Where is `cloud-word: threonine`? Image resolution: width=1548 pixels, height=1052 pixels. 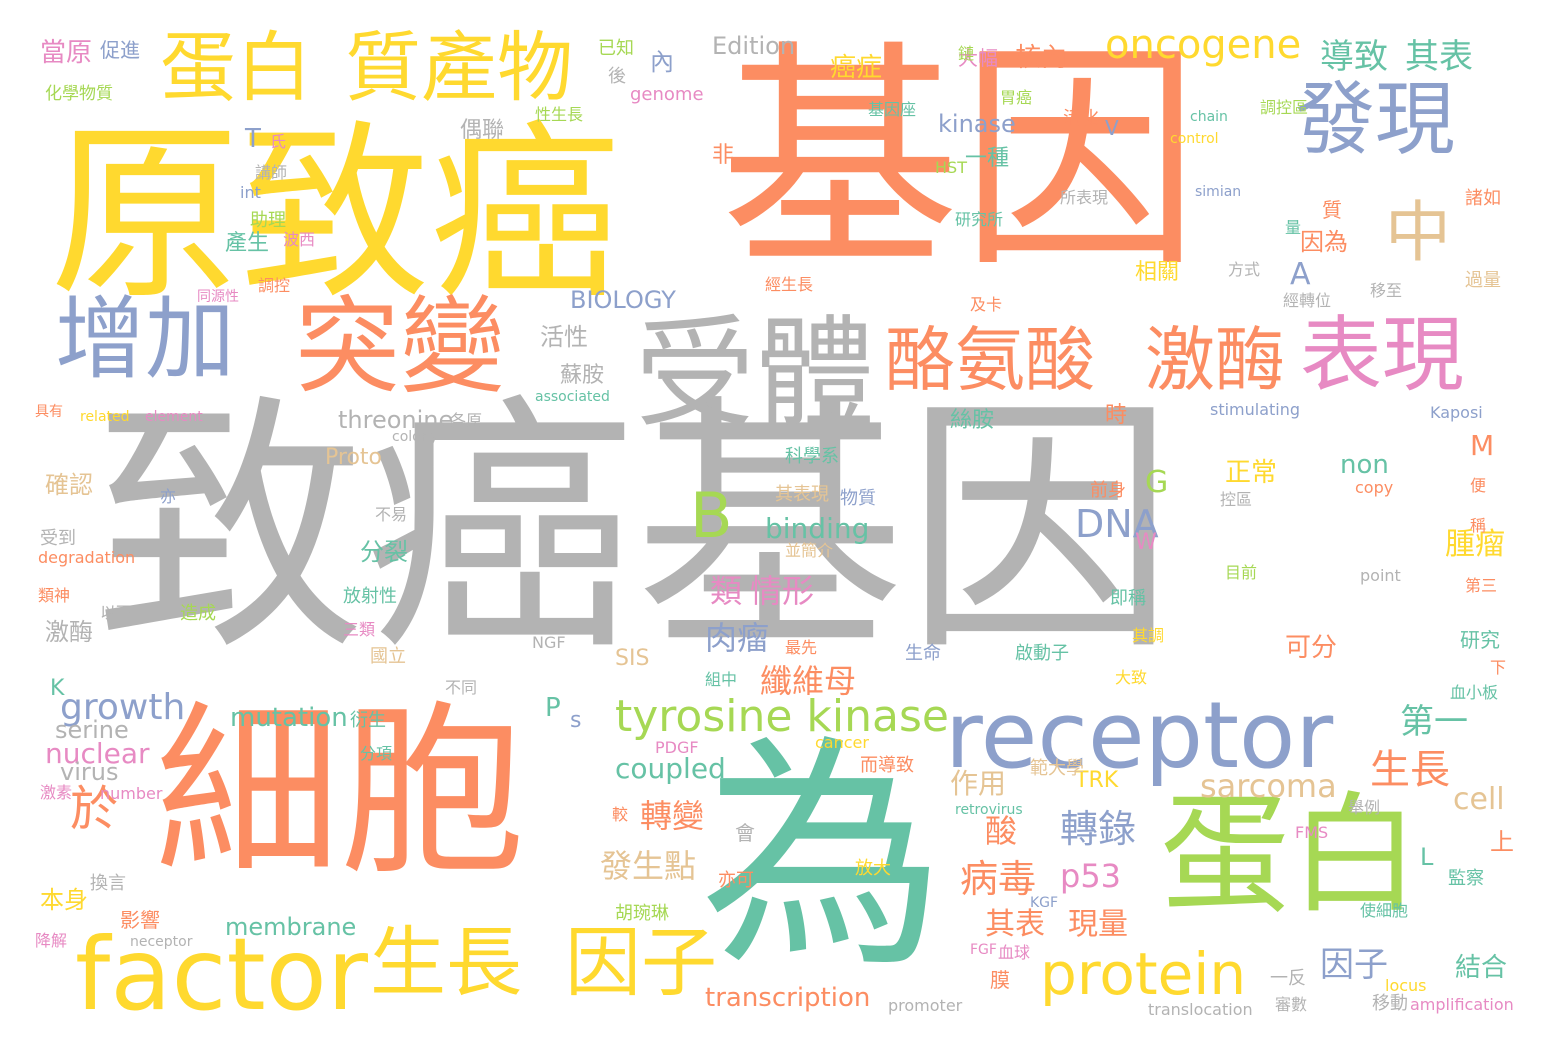
cloud-word: threonine is located at coordinates (396, 420).